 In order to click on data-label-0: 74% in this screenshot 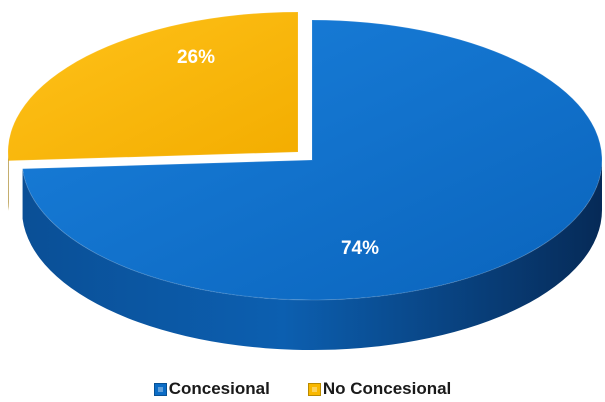, I will do `click(360, 248)`.